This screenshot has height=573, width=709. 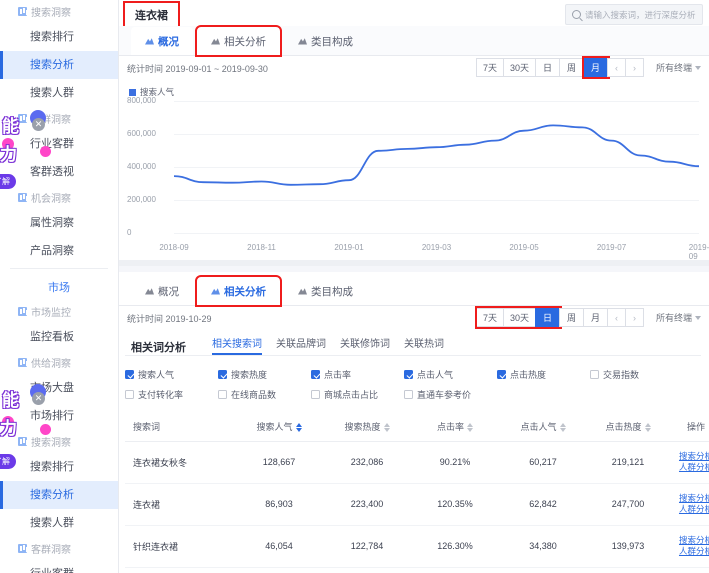 I want to click on metric-checkbox-支付转化率: 支付转化率, so click(x=171, y=394).